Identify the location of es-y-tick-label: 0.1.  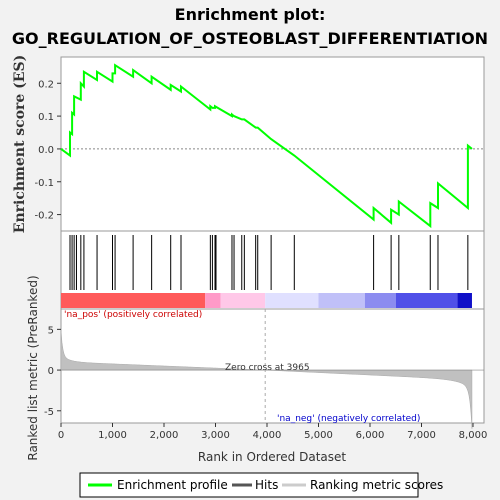
(46, 117).